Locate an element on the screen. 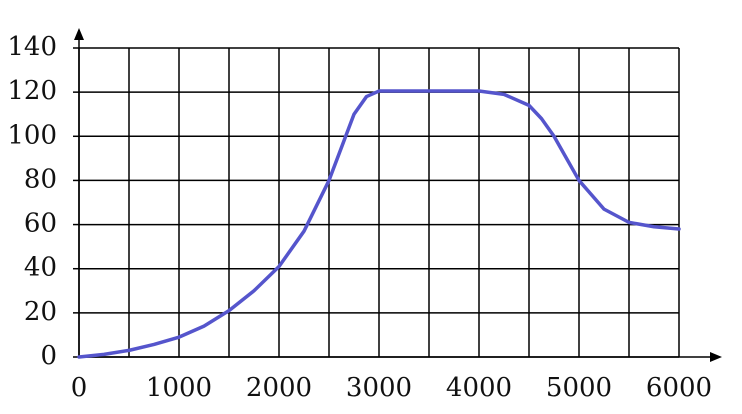  y-tick-label: 0 is located at coordinates (48, 356).